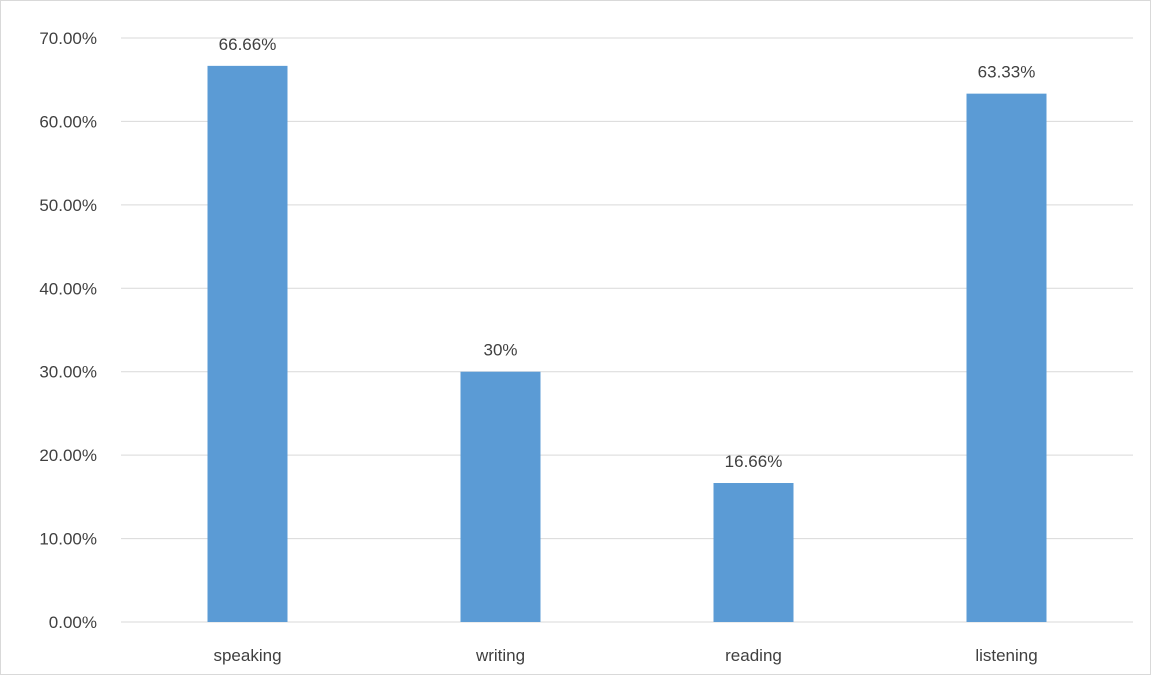 The height and width of the screenshot is (681, 1153). What do you see at coordinates (68, 455) in the screenshot?
I see `y-tick-label: 20.00%` at bounding box center [68, 455].